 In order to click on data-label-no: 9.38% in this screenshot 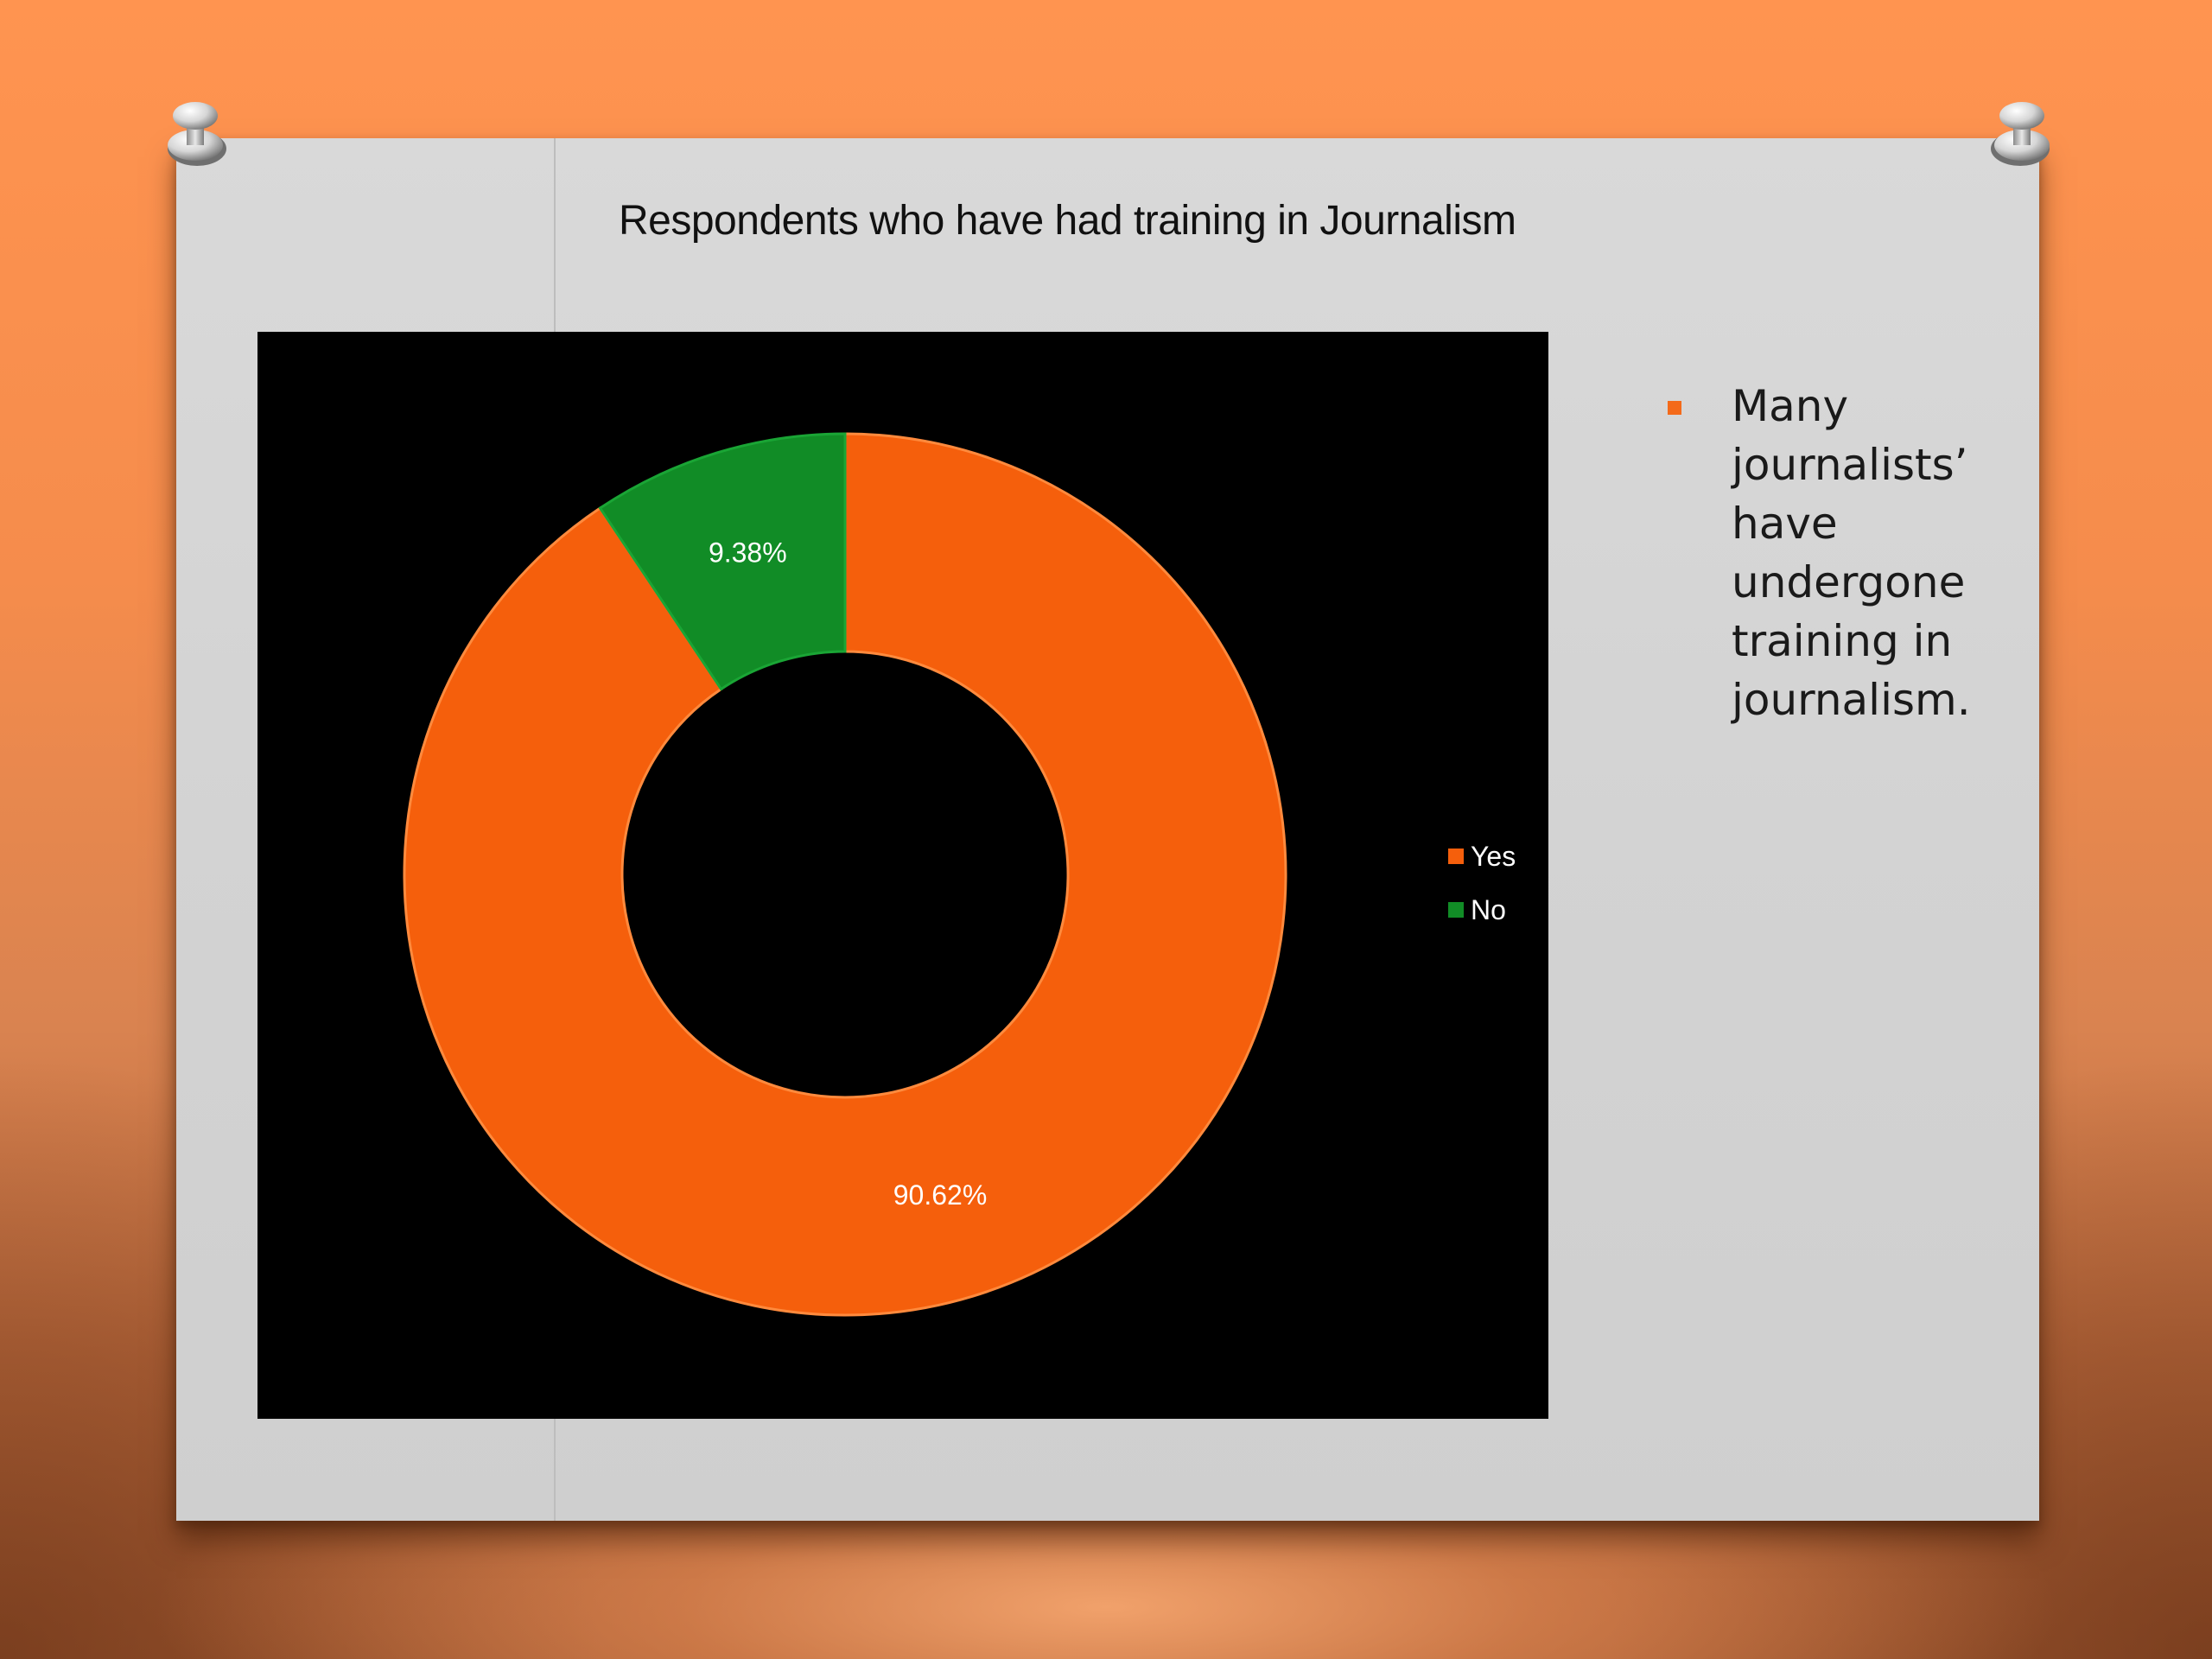, I will do `click(748, 553)`.